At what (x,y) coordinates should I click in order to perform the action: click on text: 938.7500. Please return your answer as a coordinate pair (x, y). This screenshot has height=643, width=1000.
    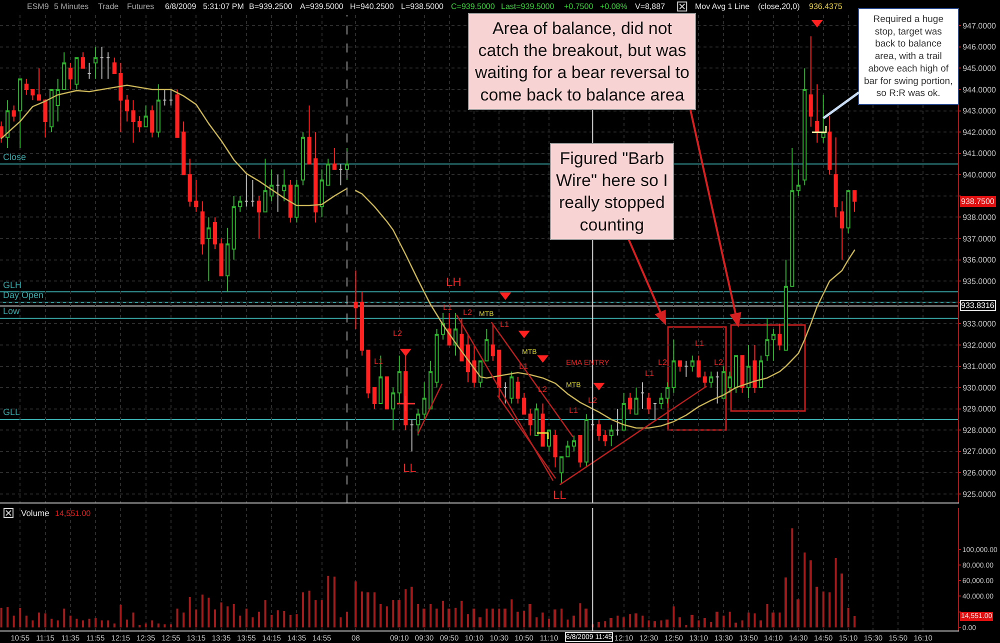
    Looking at the image, I should click on (978, 201).